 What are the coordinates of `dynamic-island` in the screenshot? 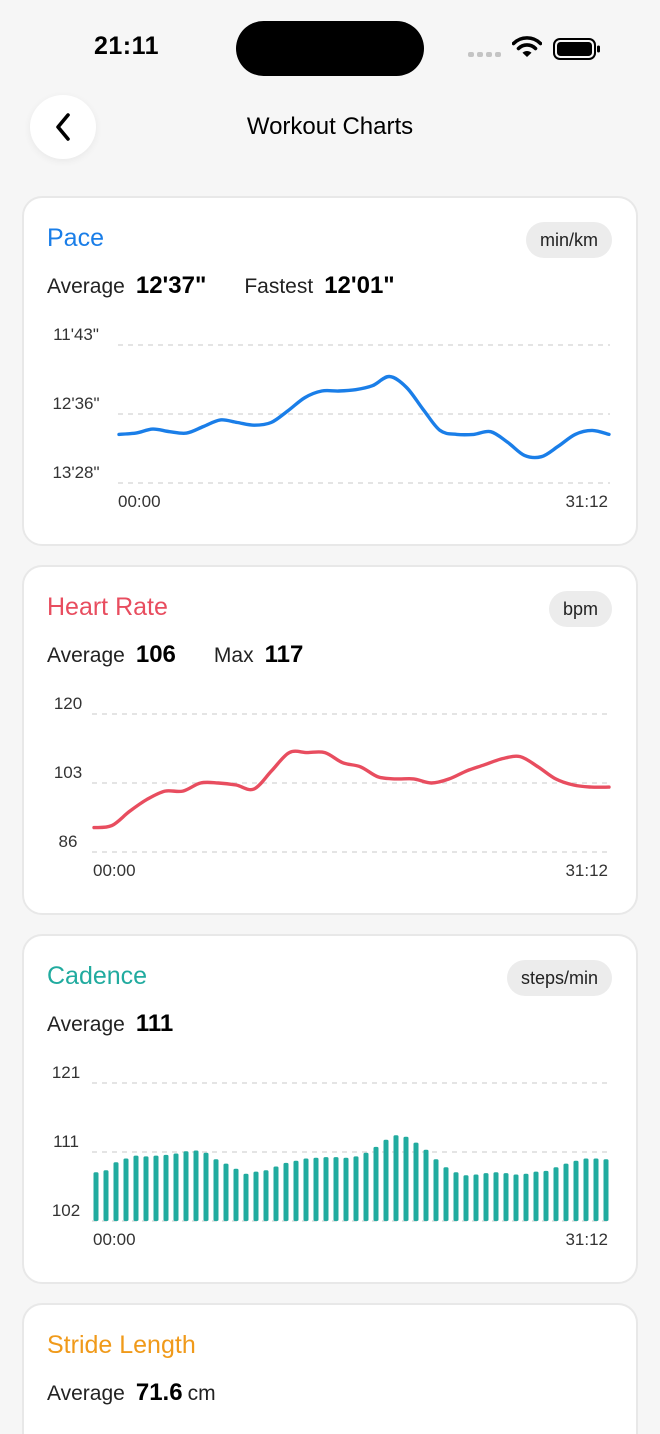 It's located at (330, 48).